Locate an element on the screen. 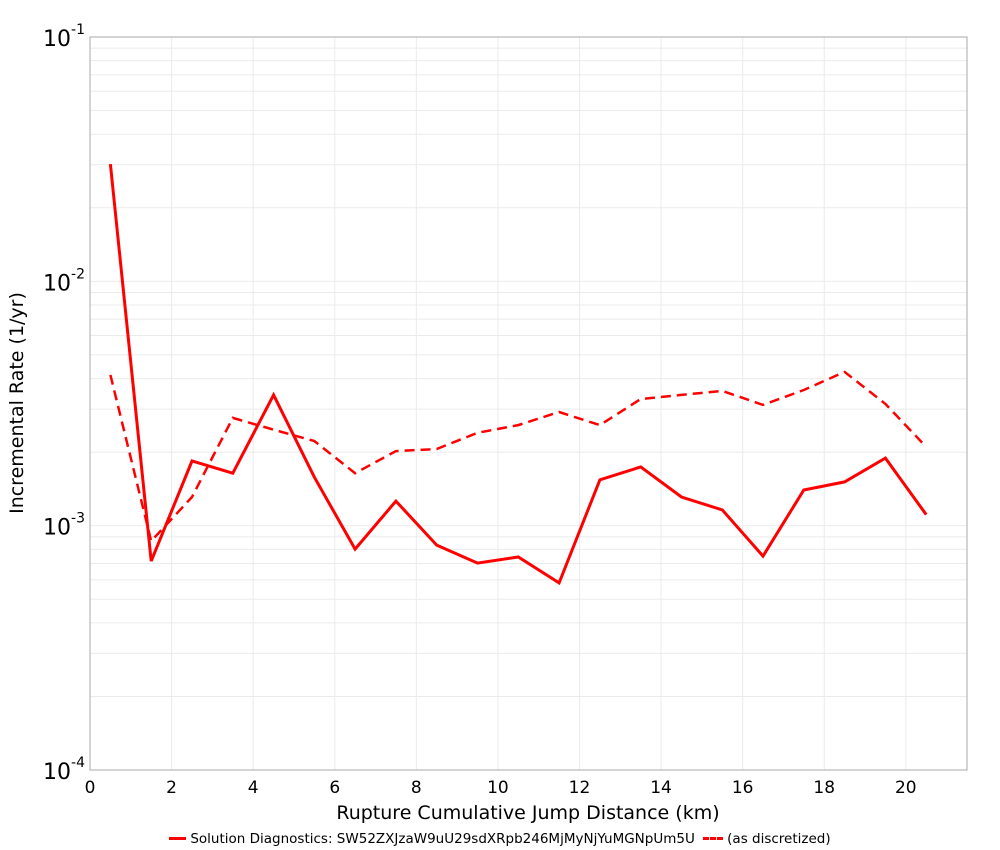 This screenshot has width=1000, height=850. y-axis-label: Incremental Rate (1/yr) is located at coordinates (17, 403).